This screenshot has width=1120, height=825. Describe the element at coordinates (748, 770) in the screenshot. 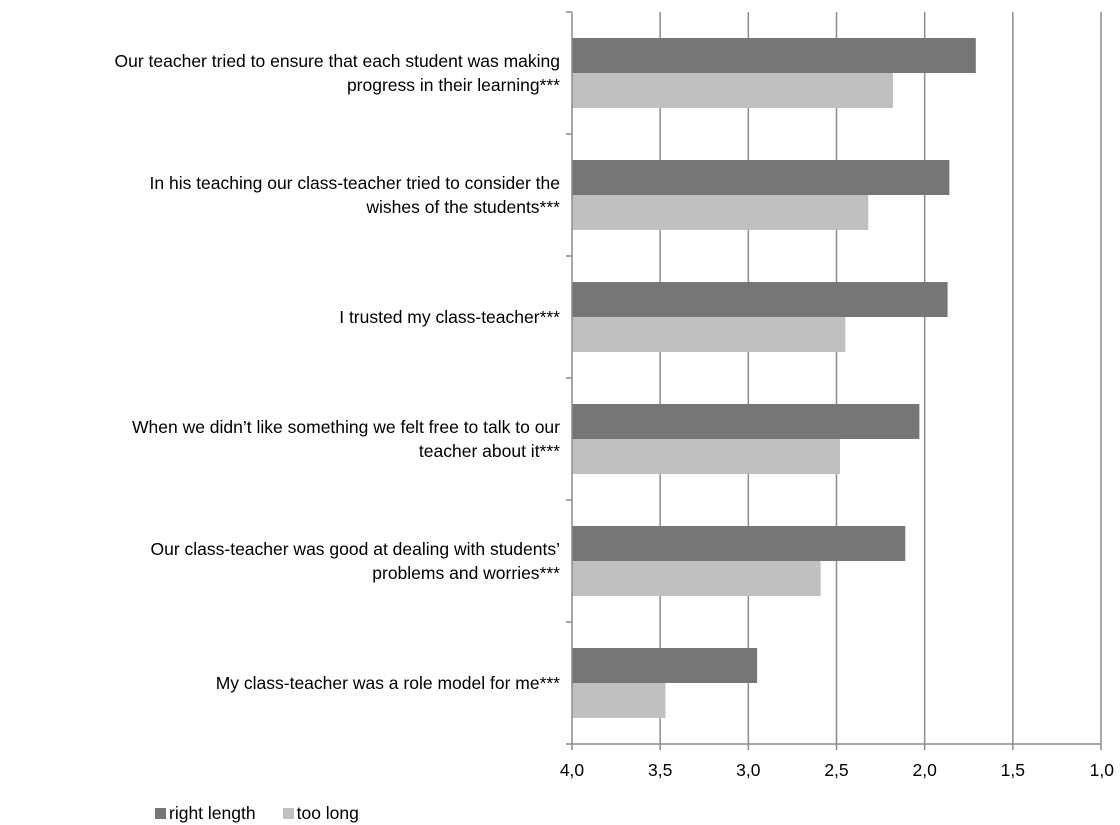

I see `x-tick-label: 3,0` at that location.